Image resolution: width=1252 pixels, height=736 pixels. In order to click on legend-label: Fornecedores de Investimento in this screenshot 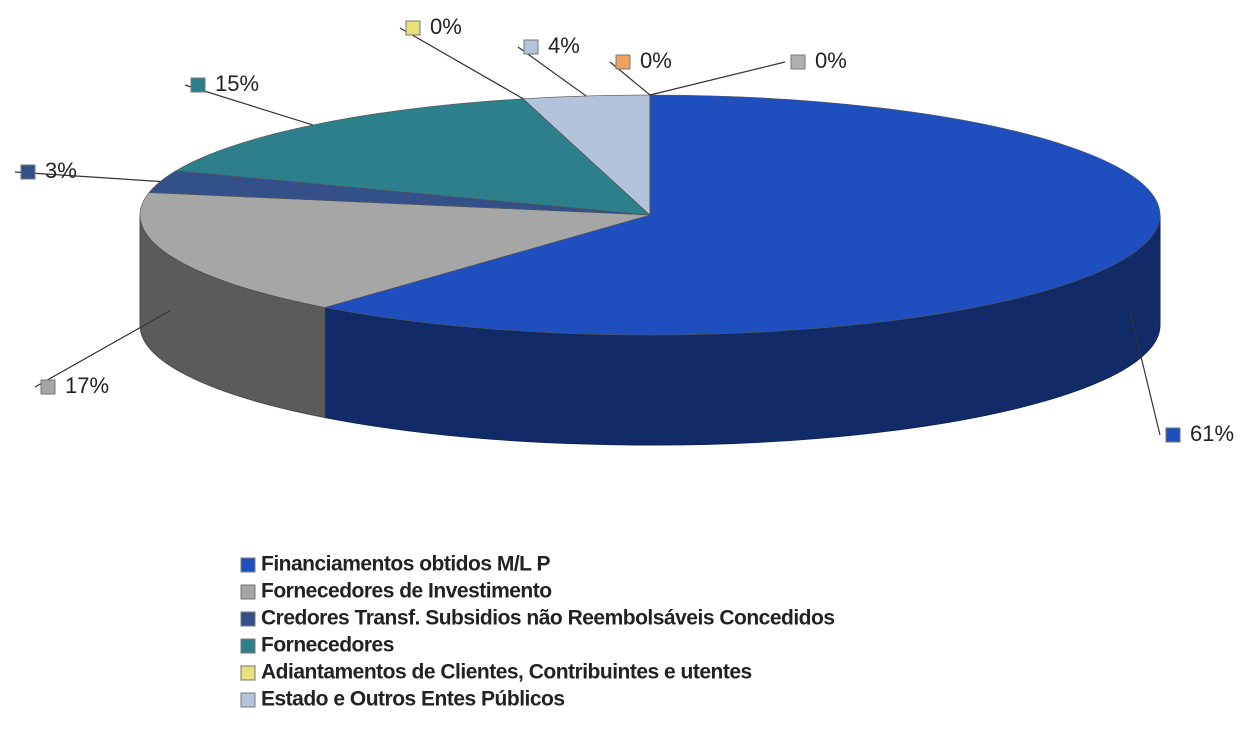, I will do `click(406, 591)`.